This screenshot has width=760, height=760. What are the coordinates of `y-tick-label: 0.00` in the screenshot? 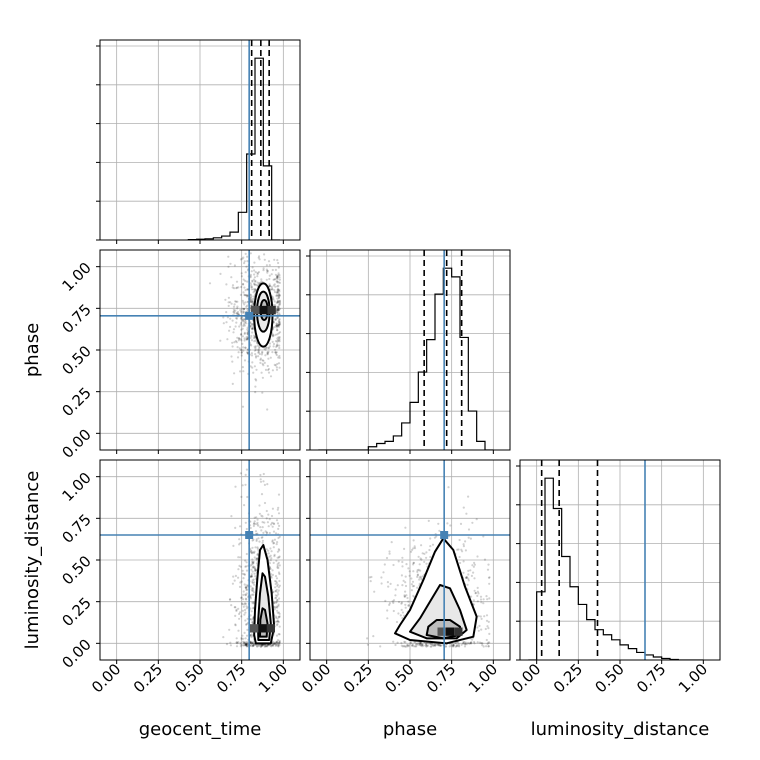 It's located at (76, 653).